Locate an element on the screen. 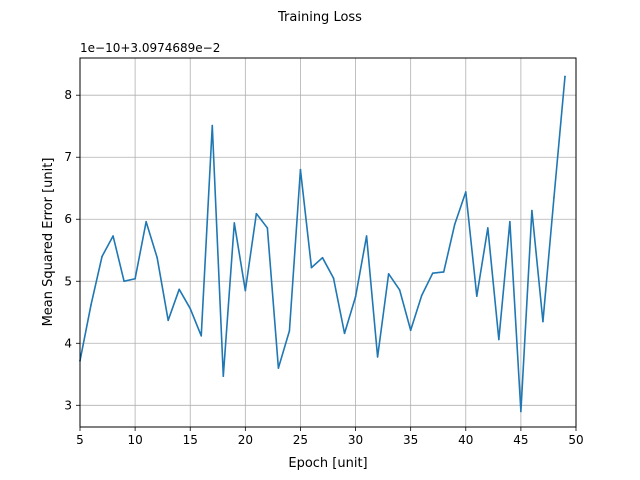 This screenshot has height=480, width=640. x-tick-label: 50 is located at coordinates (575, 440).